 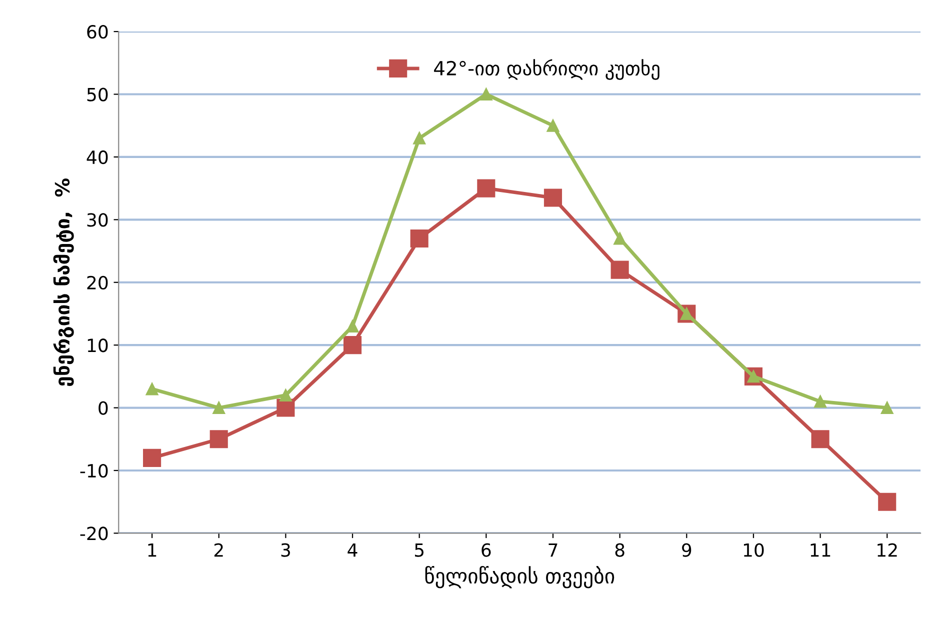 What do you see at coordinates (97, 95) in the screenshot?
I see `y-tick-label: 50` at bounding box center [97, 95].